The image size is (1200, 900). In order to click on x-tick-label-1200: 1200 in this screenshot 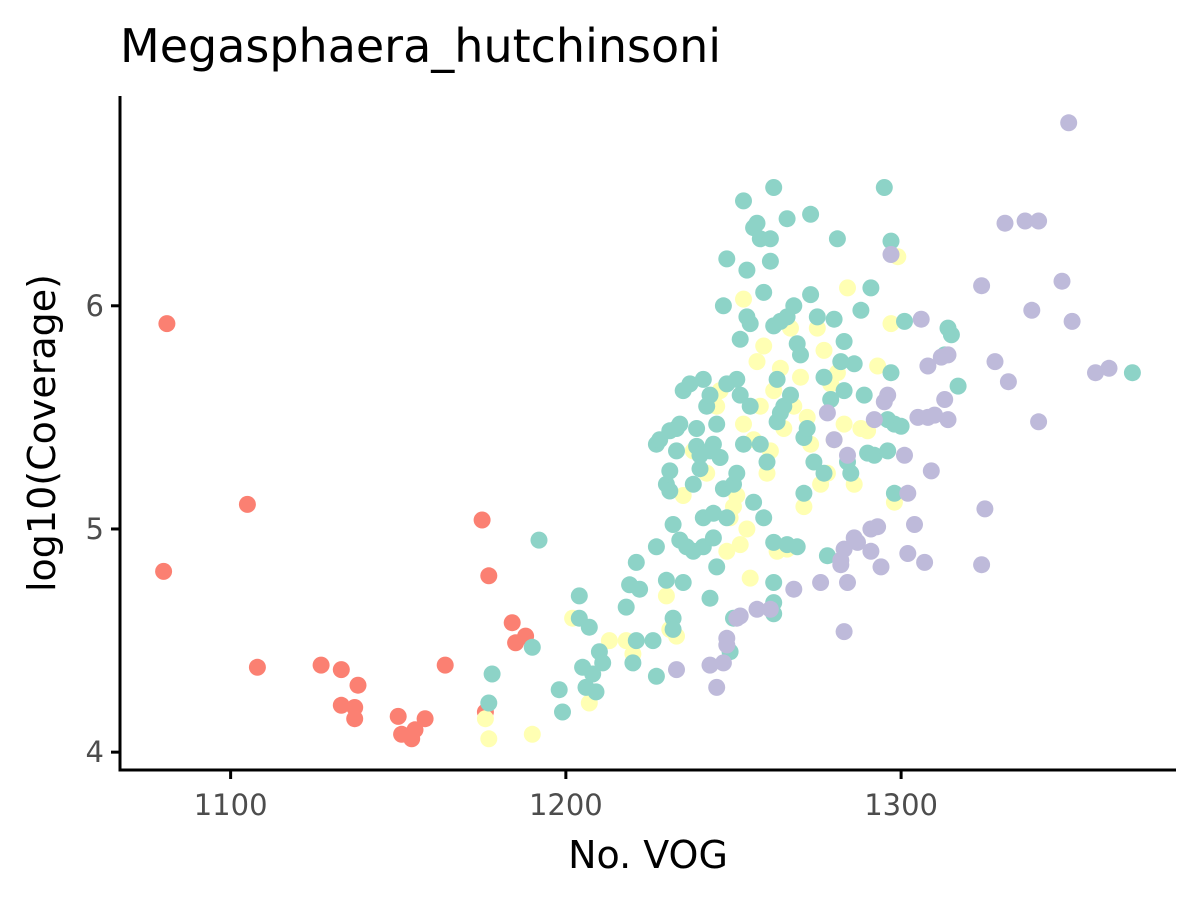, I will do `click(566, 805)`.